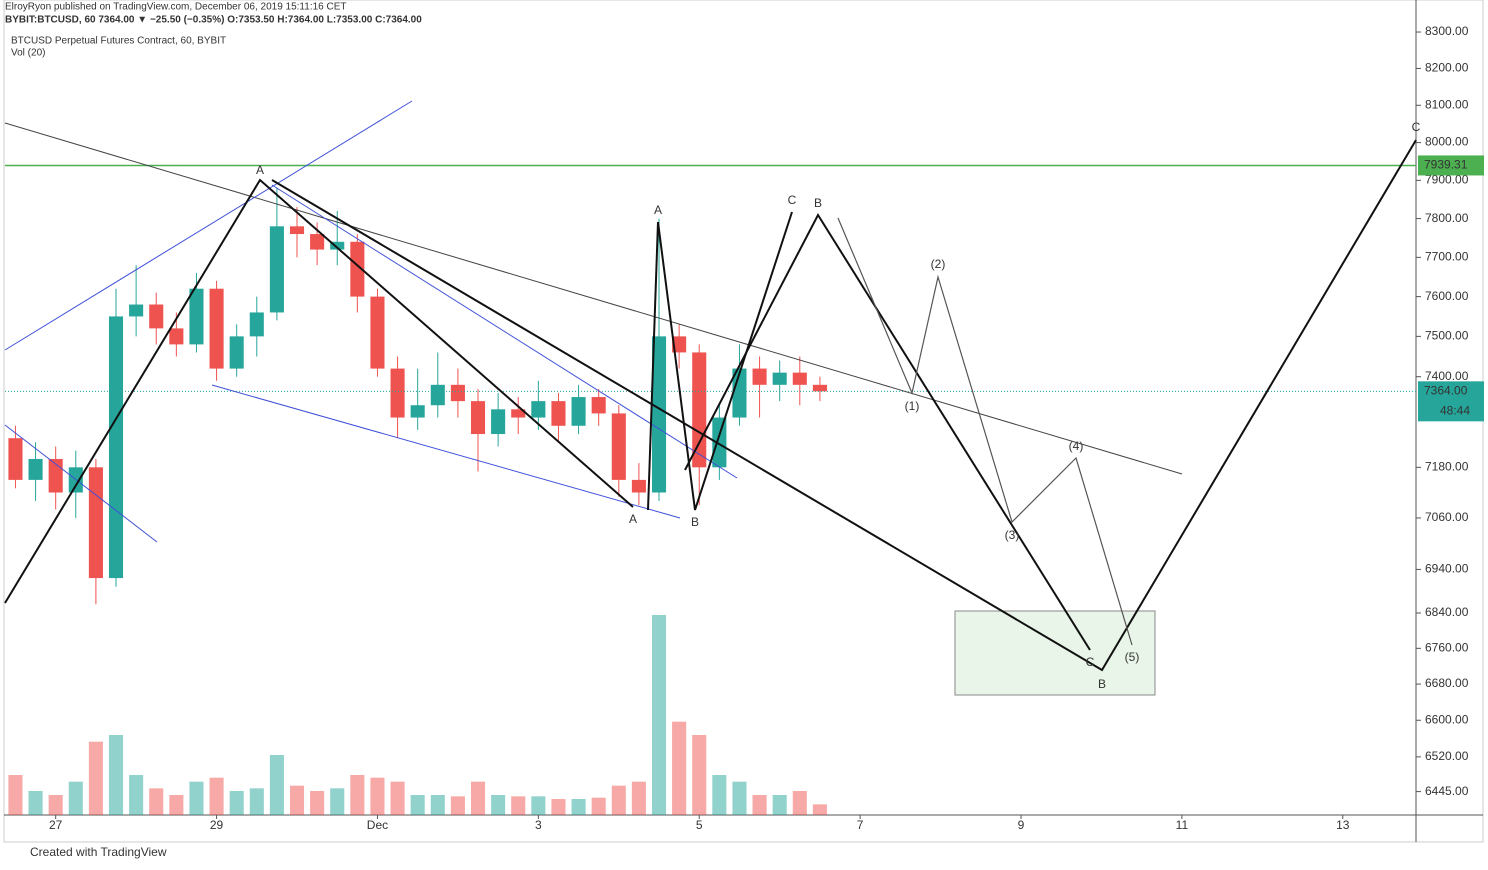 The height and width of the screenshot is (870, 1488). I want to click on hline-label: 7939.31, so click(1446, 165).